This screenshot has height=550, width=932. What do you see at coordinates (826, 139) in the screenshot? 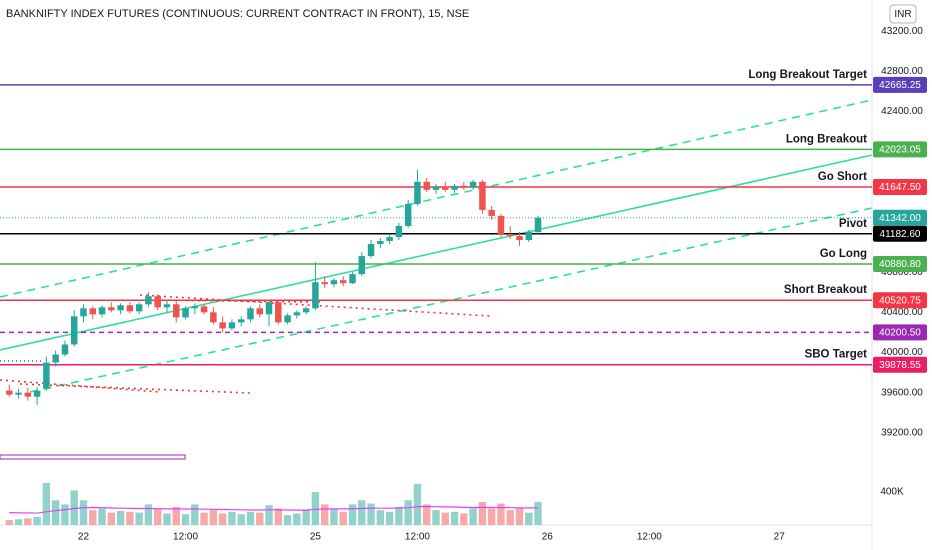
I see `level-name: Long Breakout` at bounding box center [826, 139].